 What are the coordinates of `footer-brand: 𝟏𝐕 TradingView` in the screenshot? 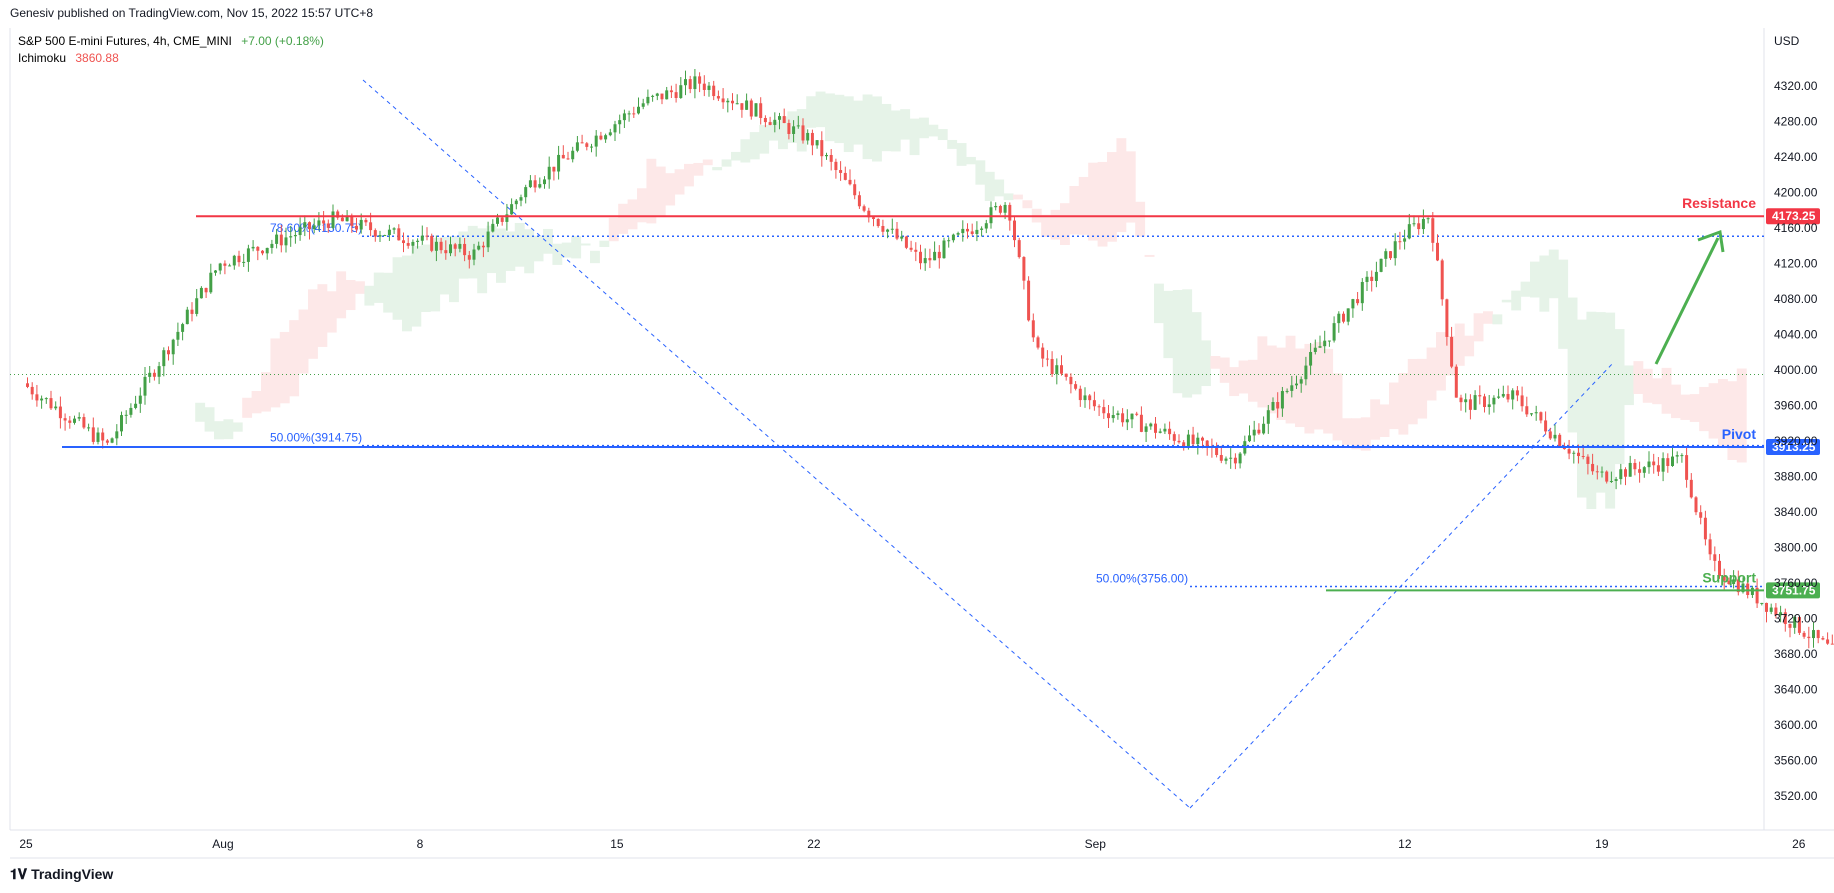 It's located at (61, 874).